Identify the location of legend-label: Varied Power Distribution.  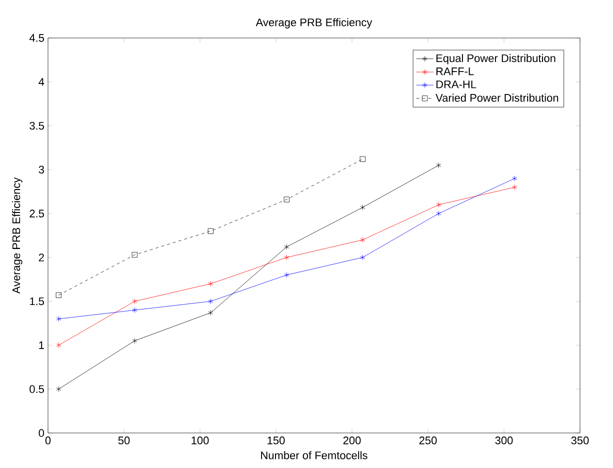
(497, 98).